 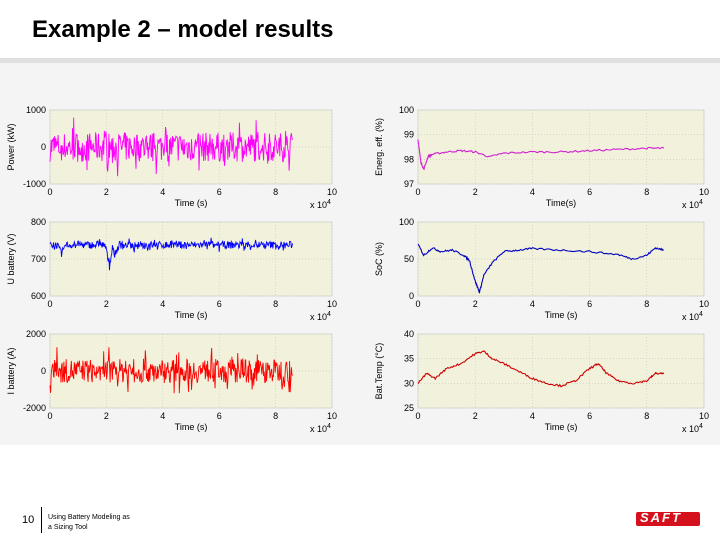 I want to click on y-tick-label: 97, so click(x=409, y=184).